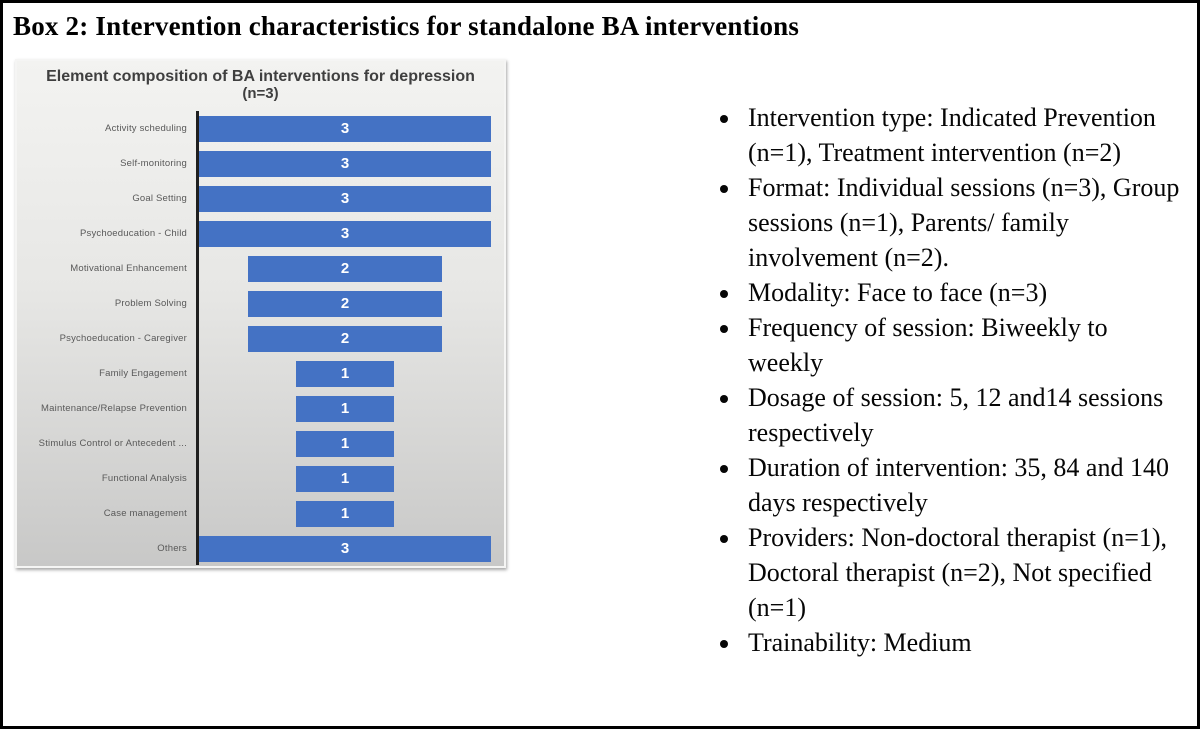 Image resolution: width=1200 pixels, height=729 pixels. I want to click on y-axis-line, so click(197, 338).